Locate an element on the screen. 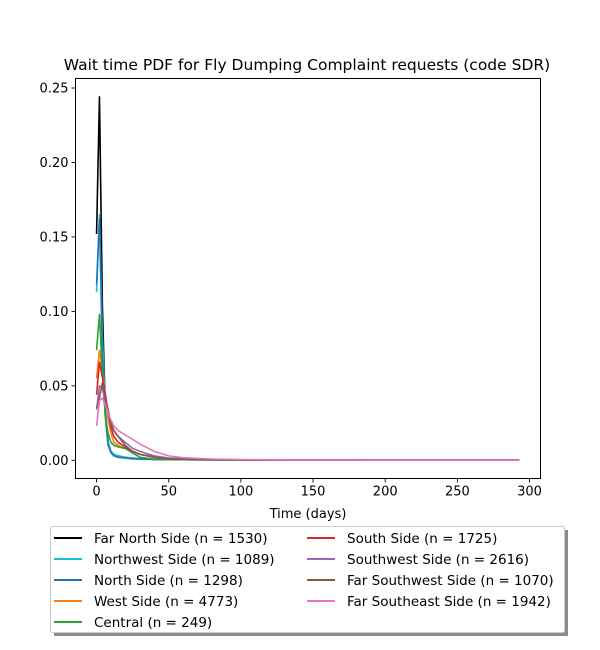 Image resolution: width=600 pixels, height=650 pixels. x-axis-ticks: 0 50 100 150 200 250 300 is located at coordinates (317, 489).